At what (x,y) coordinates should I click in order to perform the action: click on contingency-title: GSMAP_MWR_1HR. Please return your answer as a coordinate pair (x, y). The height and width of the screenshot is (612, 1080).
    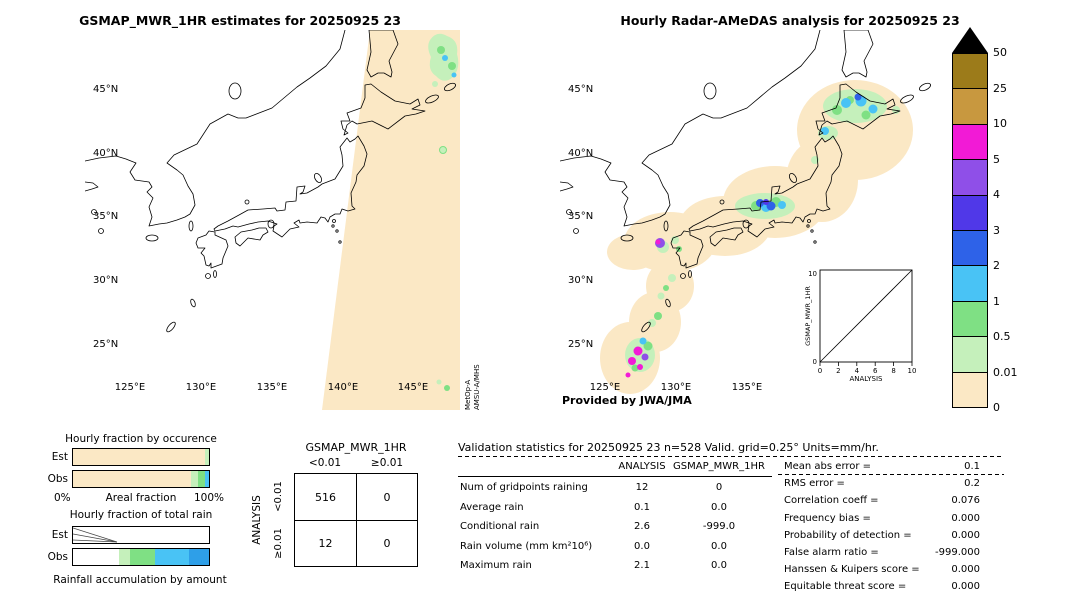
    Looking at the image, I should click on (356, 447).